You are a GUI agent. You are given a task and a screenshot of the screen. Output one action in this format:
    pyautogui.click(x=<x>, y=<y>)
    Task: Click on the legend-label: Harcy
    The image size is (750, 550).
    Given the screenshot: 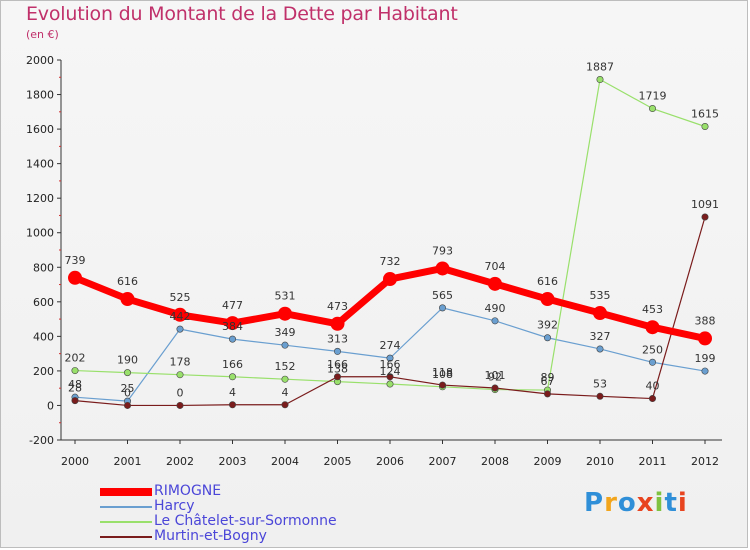 What is the action you would take?
    pyautogui.click(x=174, y=506)
    